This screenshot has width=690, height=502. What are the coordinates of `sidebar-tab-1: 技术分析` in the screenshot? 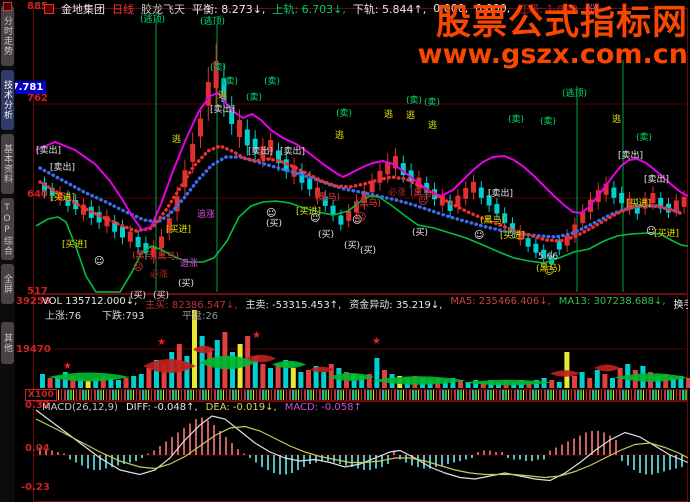 It's located at (7, 100).